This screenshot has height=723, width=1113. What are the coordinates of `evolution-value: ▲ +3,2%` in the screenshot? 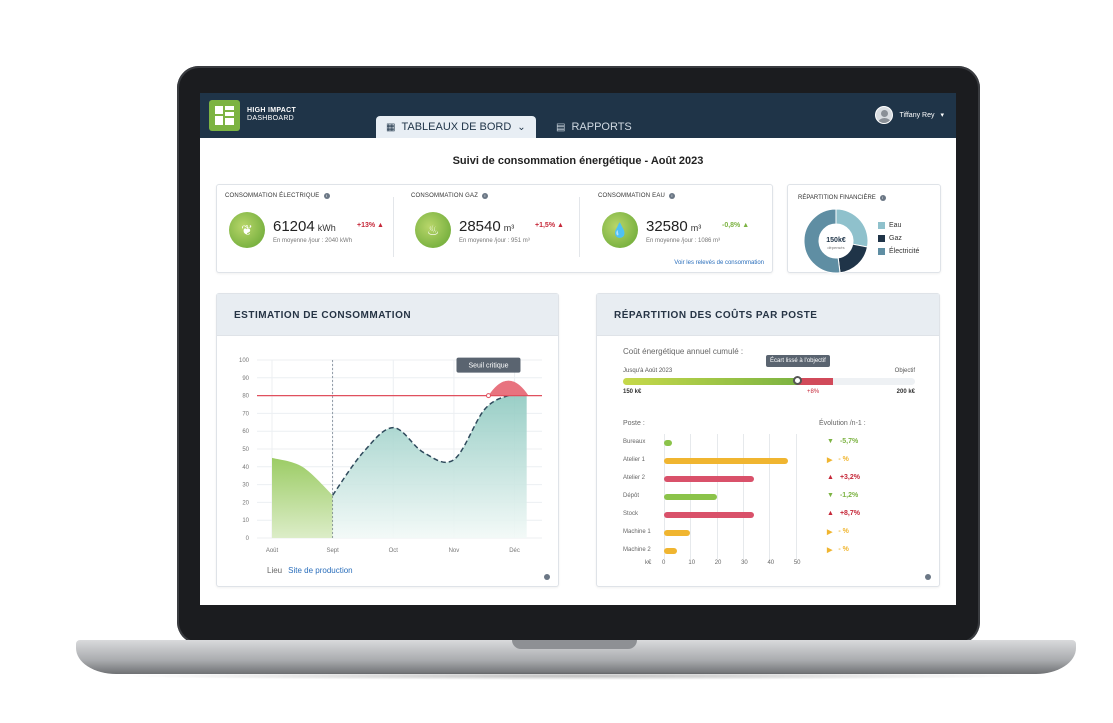 It's located at (843, 477).